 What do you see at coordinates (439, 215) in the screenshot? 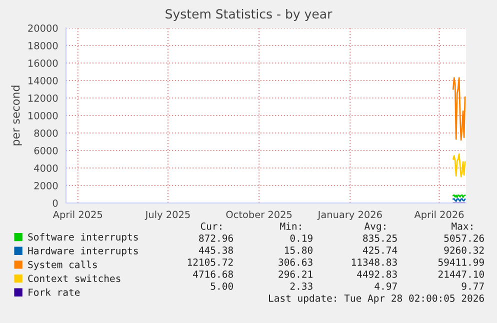
I see `x-tick-label: April 2026` at bounding box center [439, 215].